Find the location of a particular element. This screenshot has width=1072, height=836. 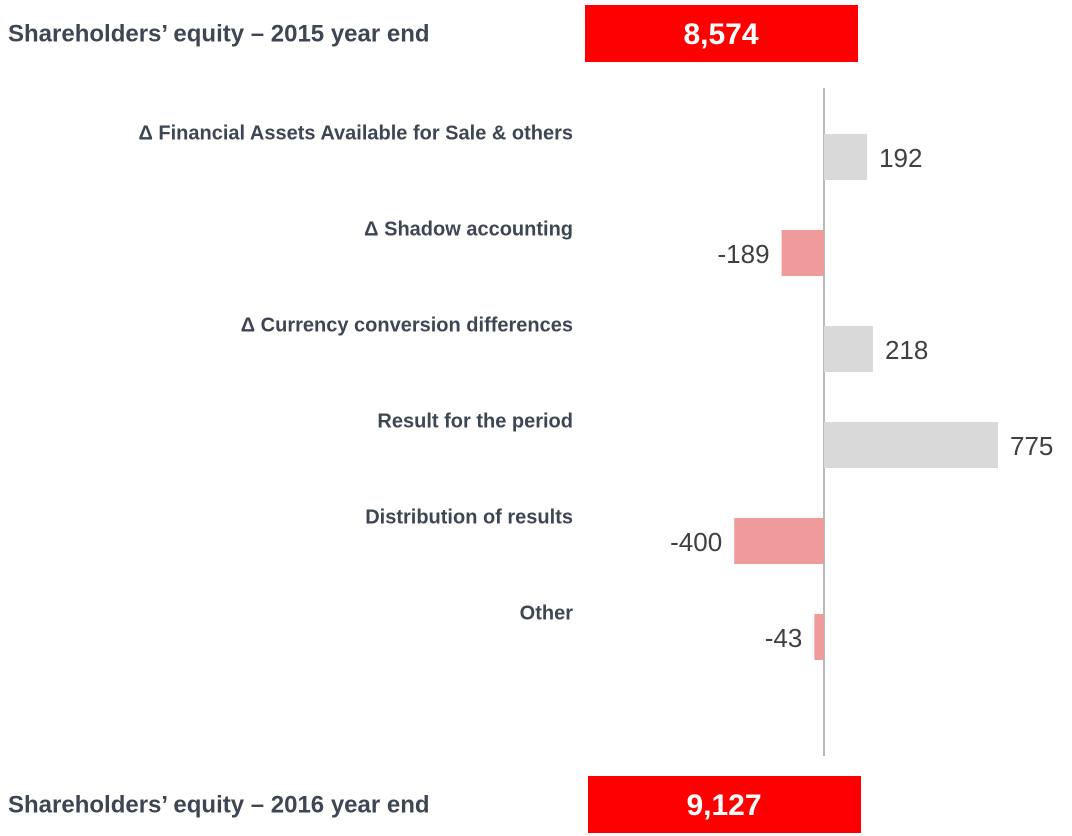

total-value: 9,127 is located at coordinates (723, 805).